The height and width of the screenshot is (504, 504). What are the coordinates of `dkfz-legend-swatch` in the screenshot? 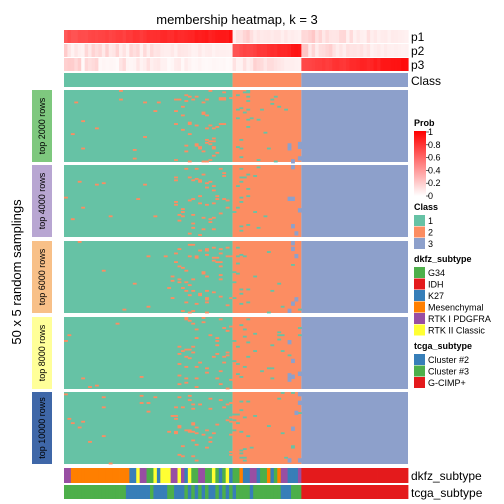 It's located at (419, 272).